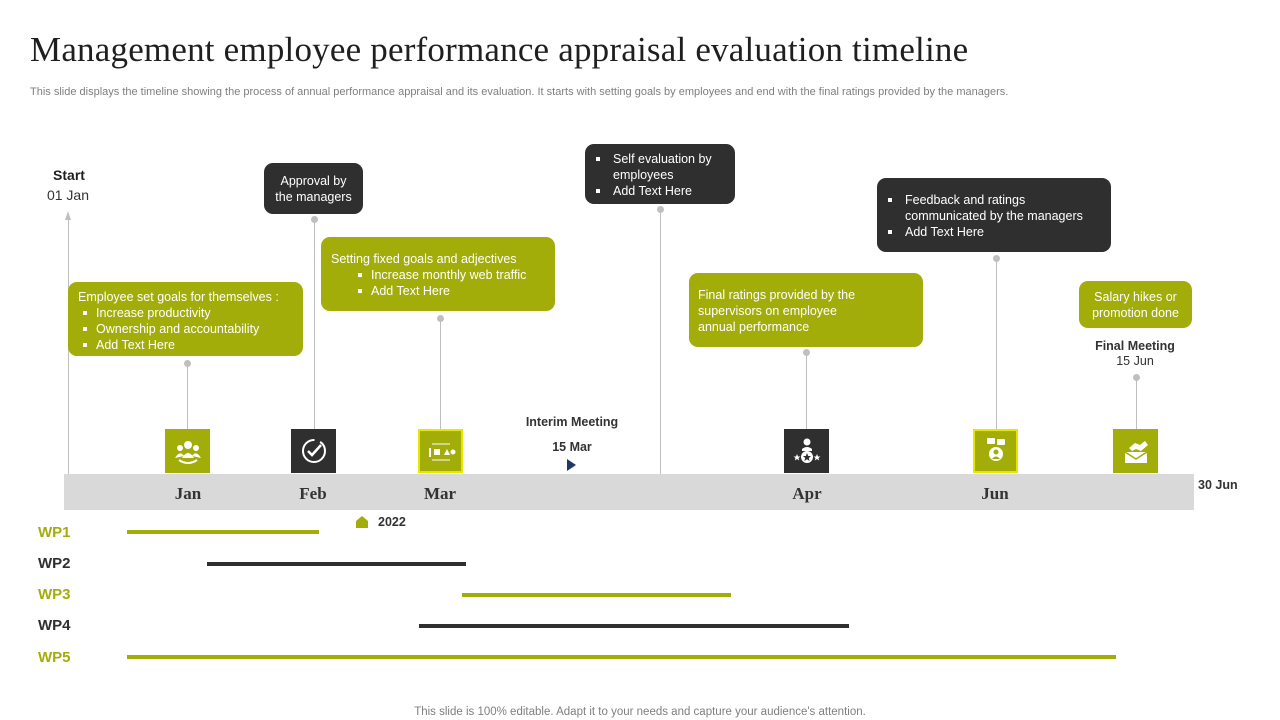 The height and width of the screenshot is (720, 1280). Describe the element at coordinates (572, 447) in the screenshot. I see `interim-meeting-date: 15 Mar` at that location.